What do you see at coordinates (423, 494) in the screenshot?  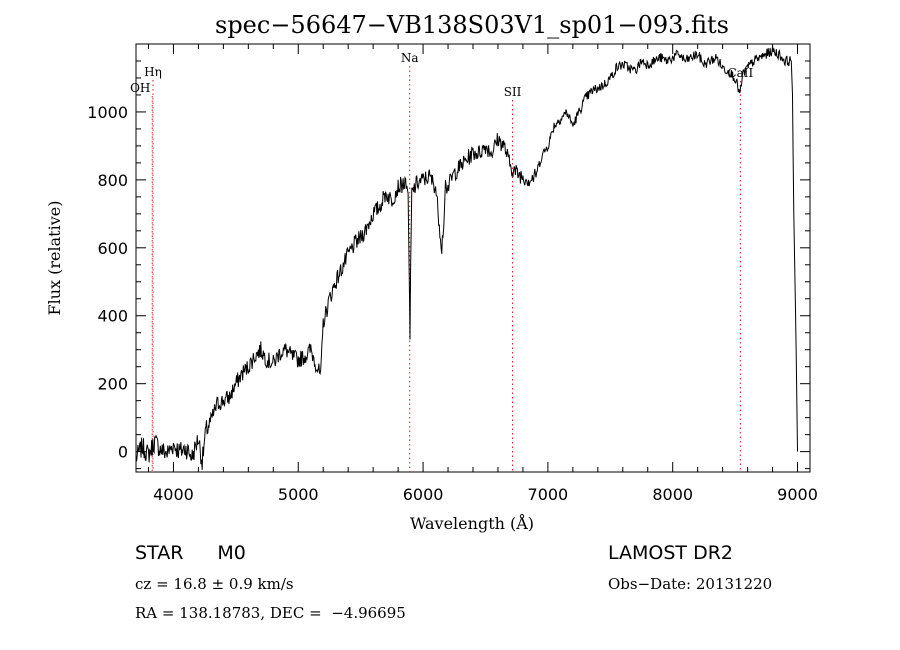 I see `x-tick-label: 6000` at bounding box center [423, 494].